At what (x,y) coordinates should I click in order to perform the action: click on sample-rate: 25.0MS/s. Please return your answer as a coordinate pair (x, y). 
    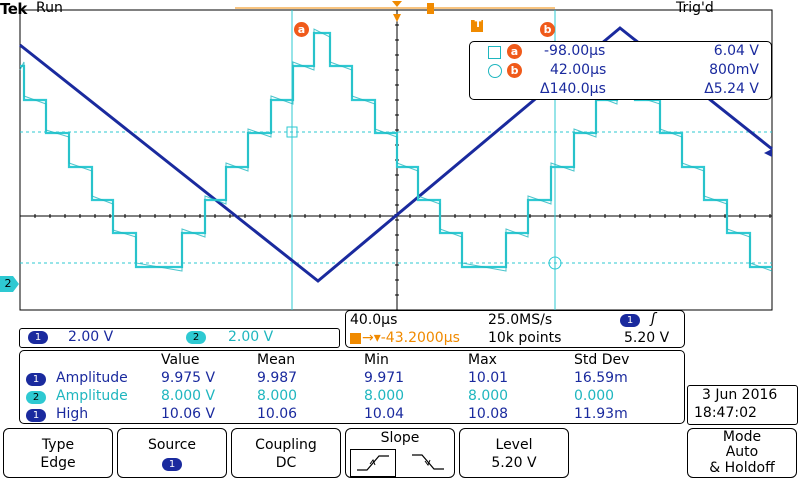
    Looking at the image, I should click on (520, 320).